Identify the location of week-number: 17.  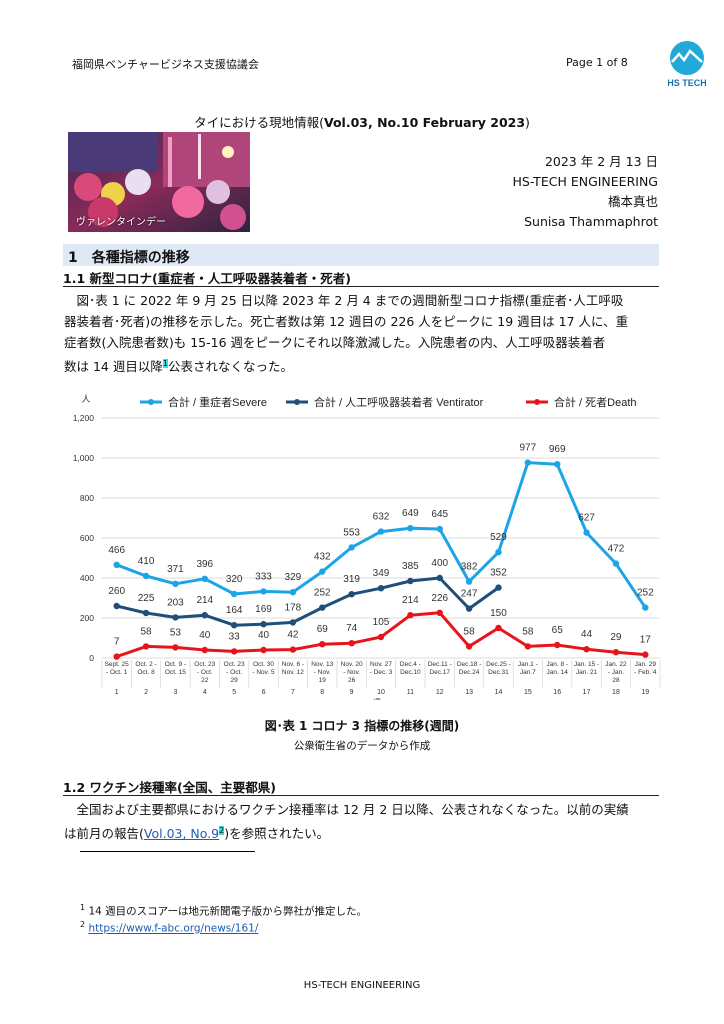
(587, 692).